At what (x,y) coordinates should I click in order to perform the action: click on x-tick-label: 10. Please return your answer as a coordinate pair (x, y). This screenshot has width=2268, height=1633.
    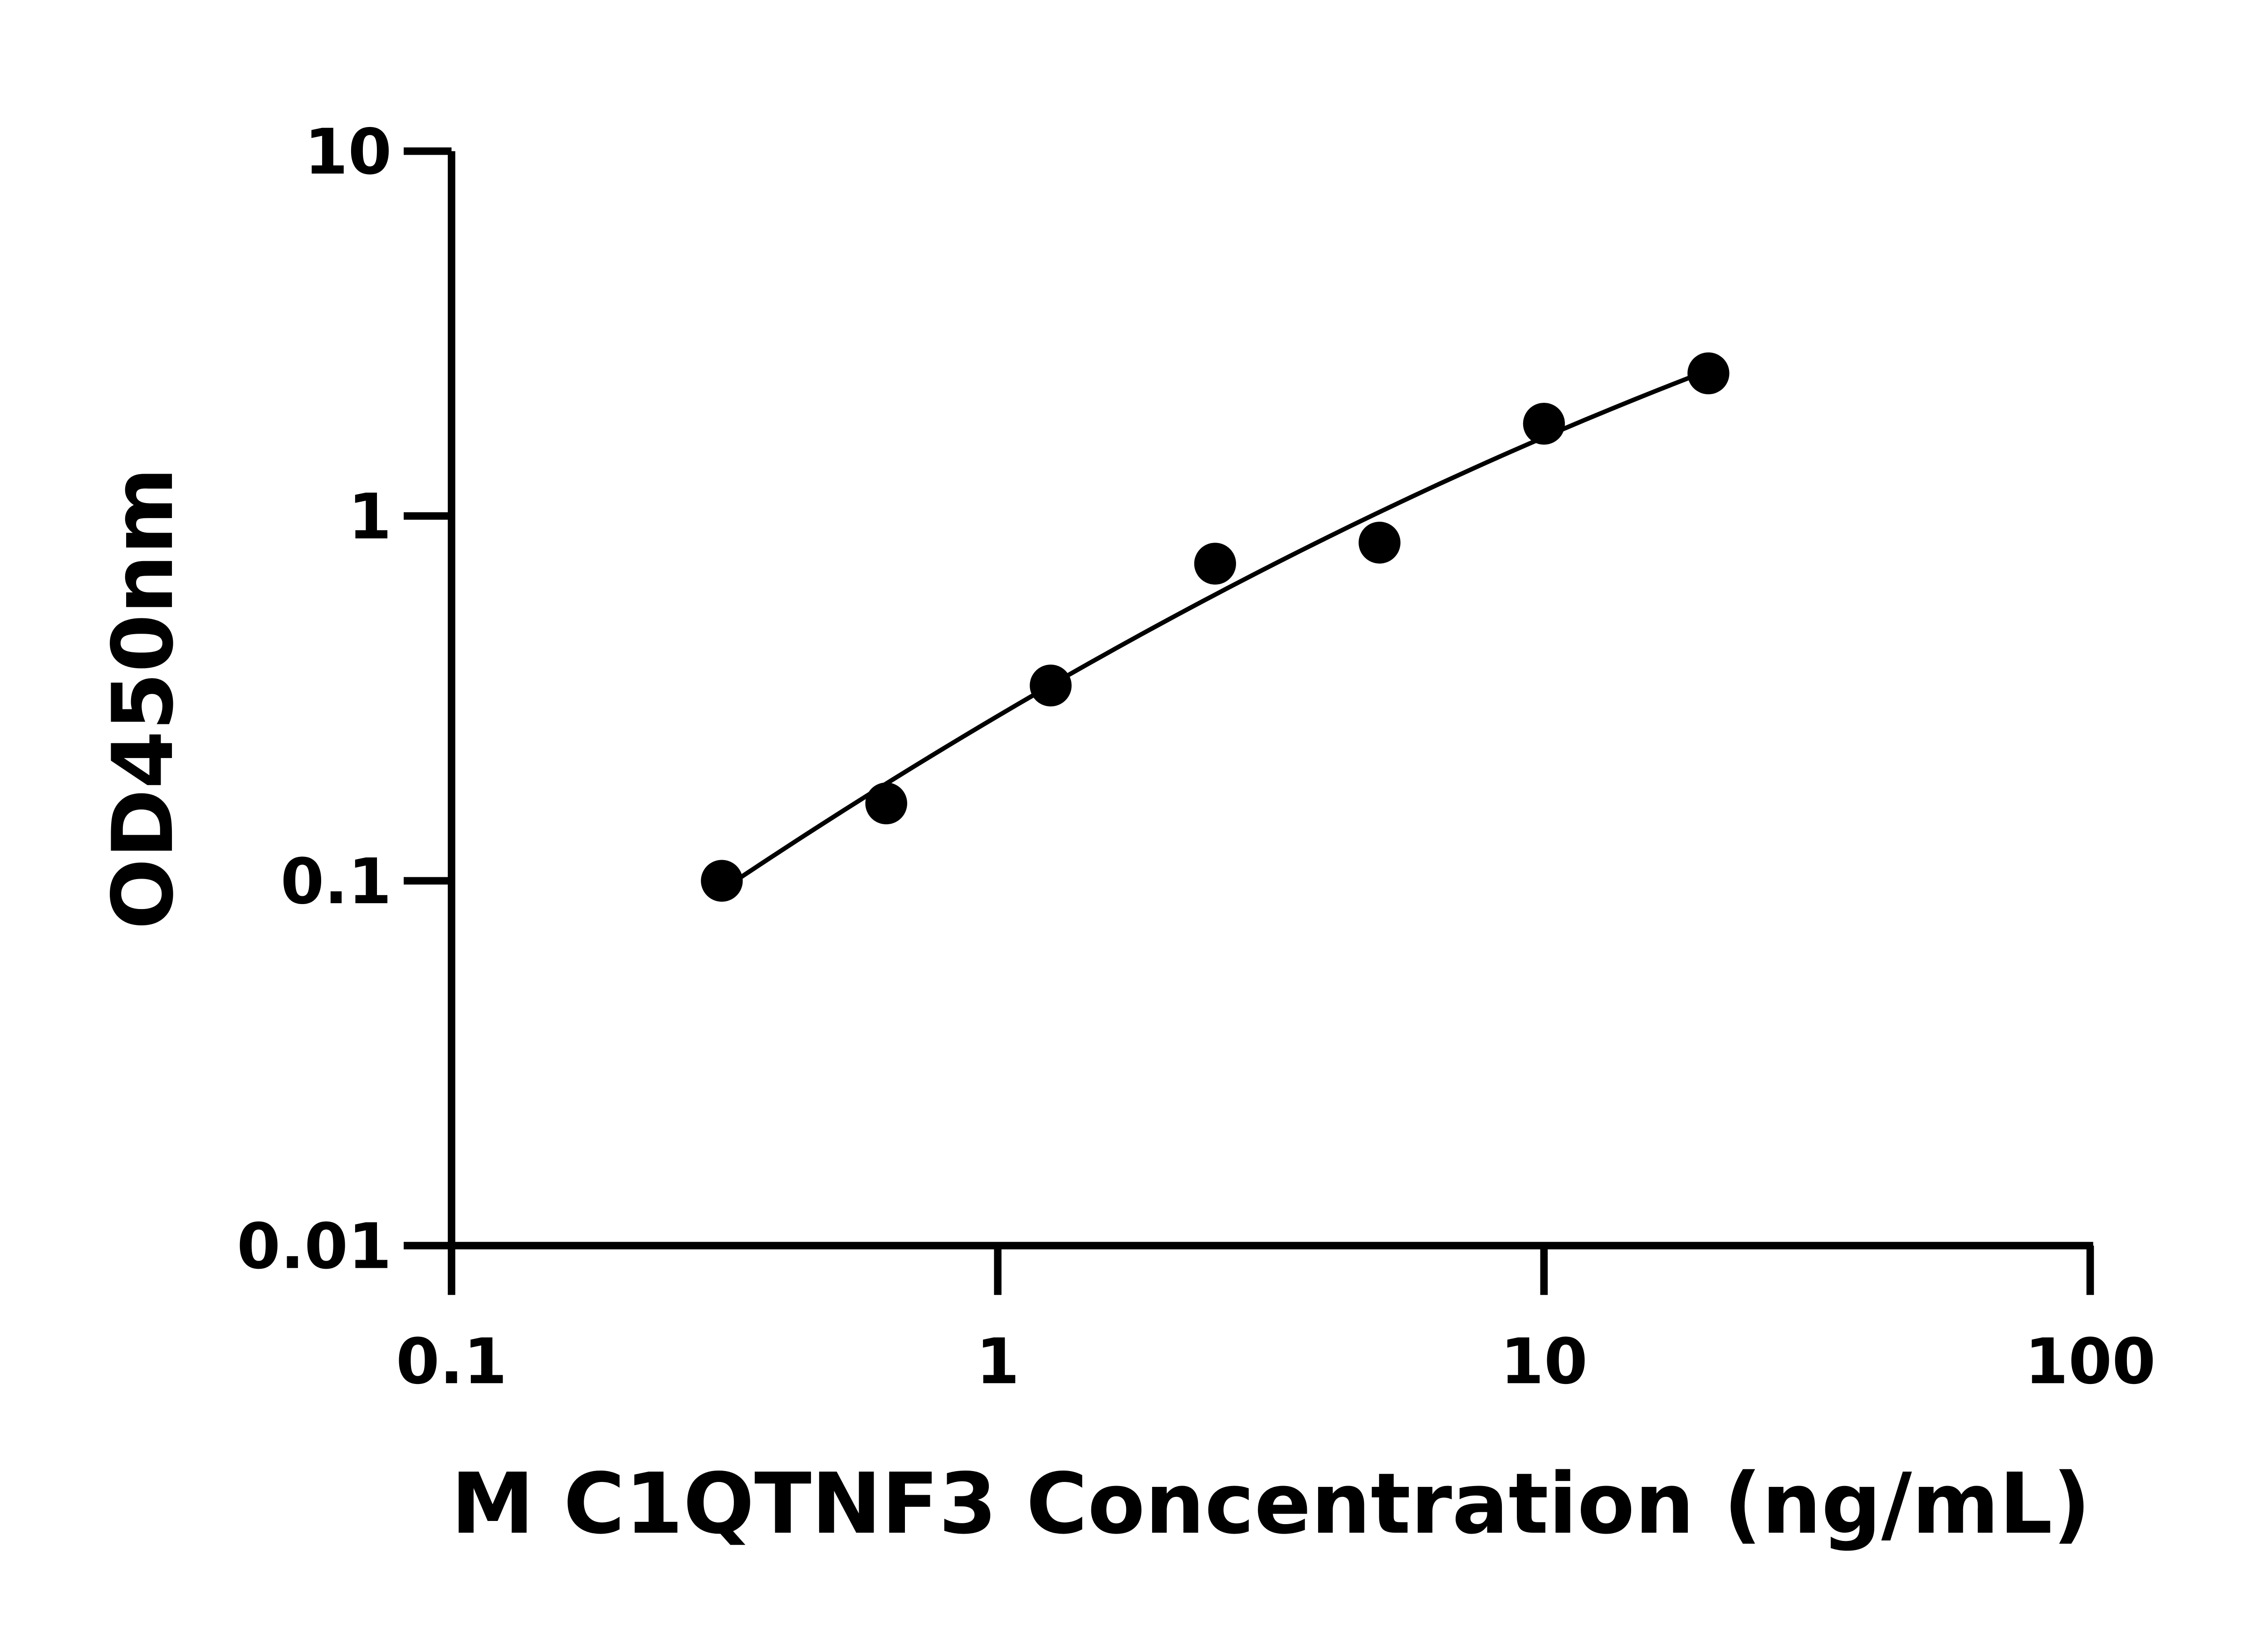
    Looking at the image, I should click on (1545, 1361).